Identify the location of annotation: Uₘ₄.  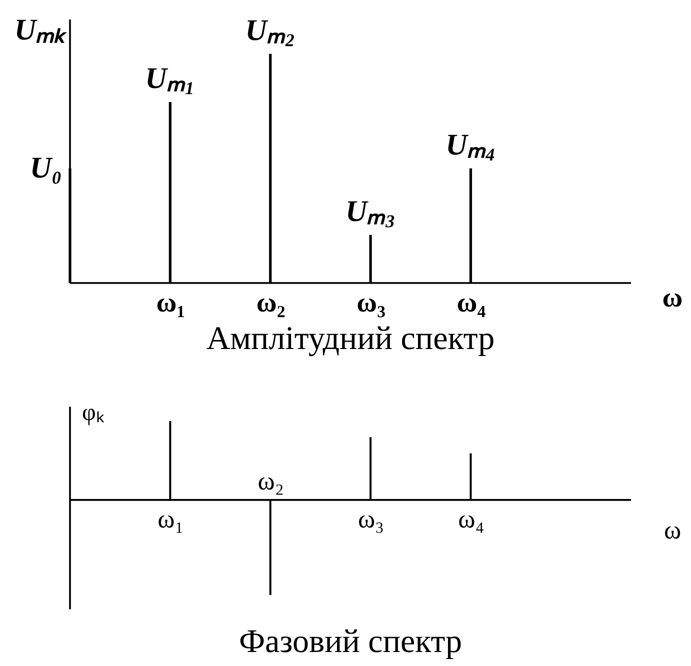
(471, 145).